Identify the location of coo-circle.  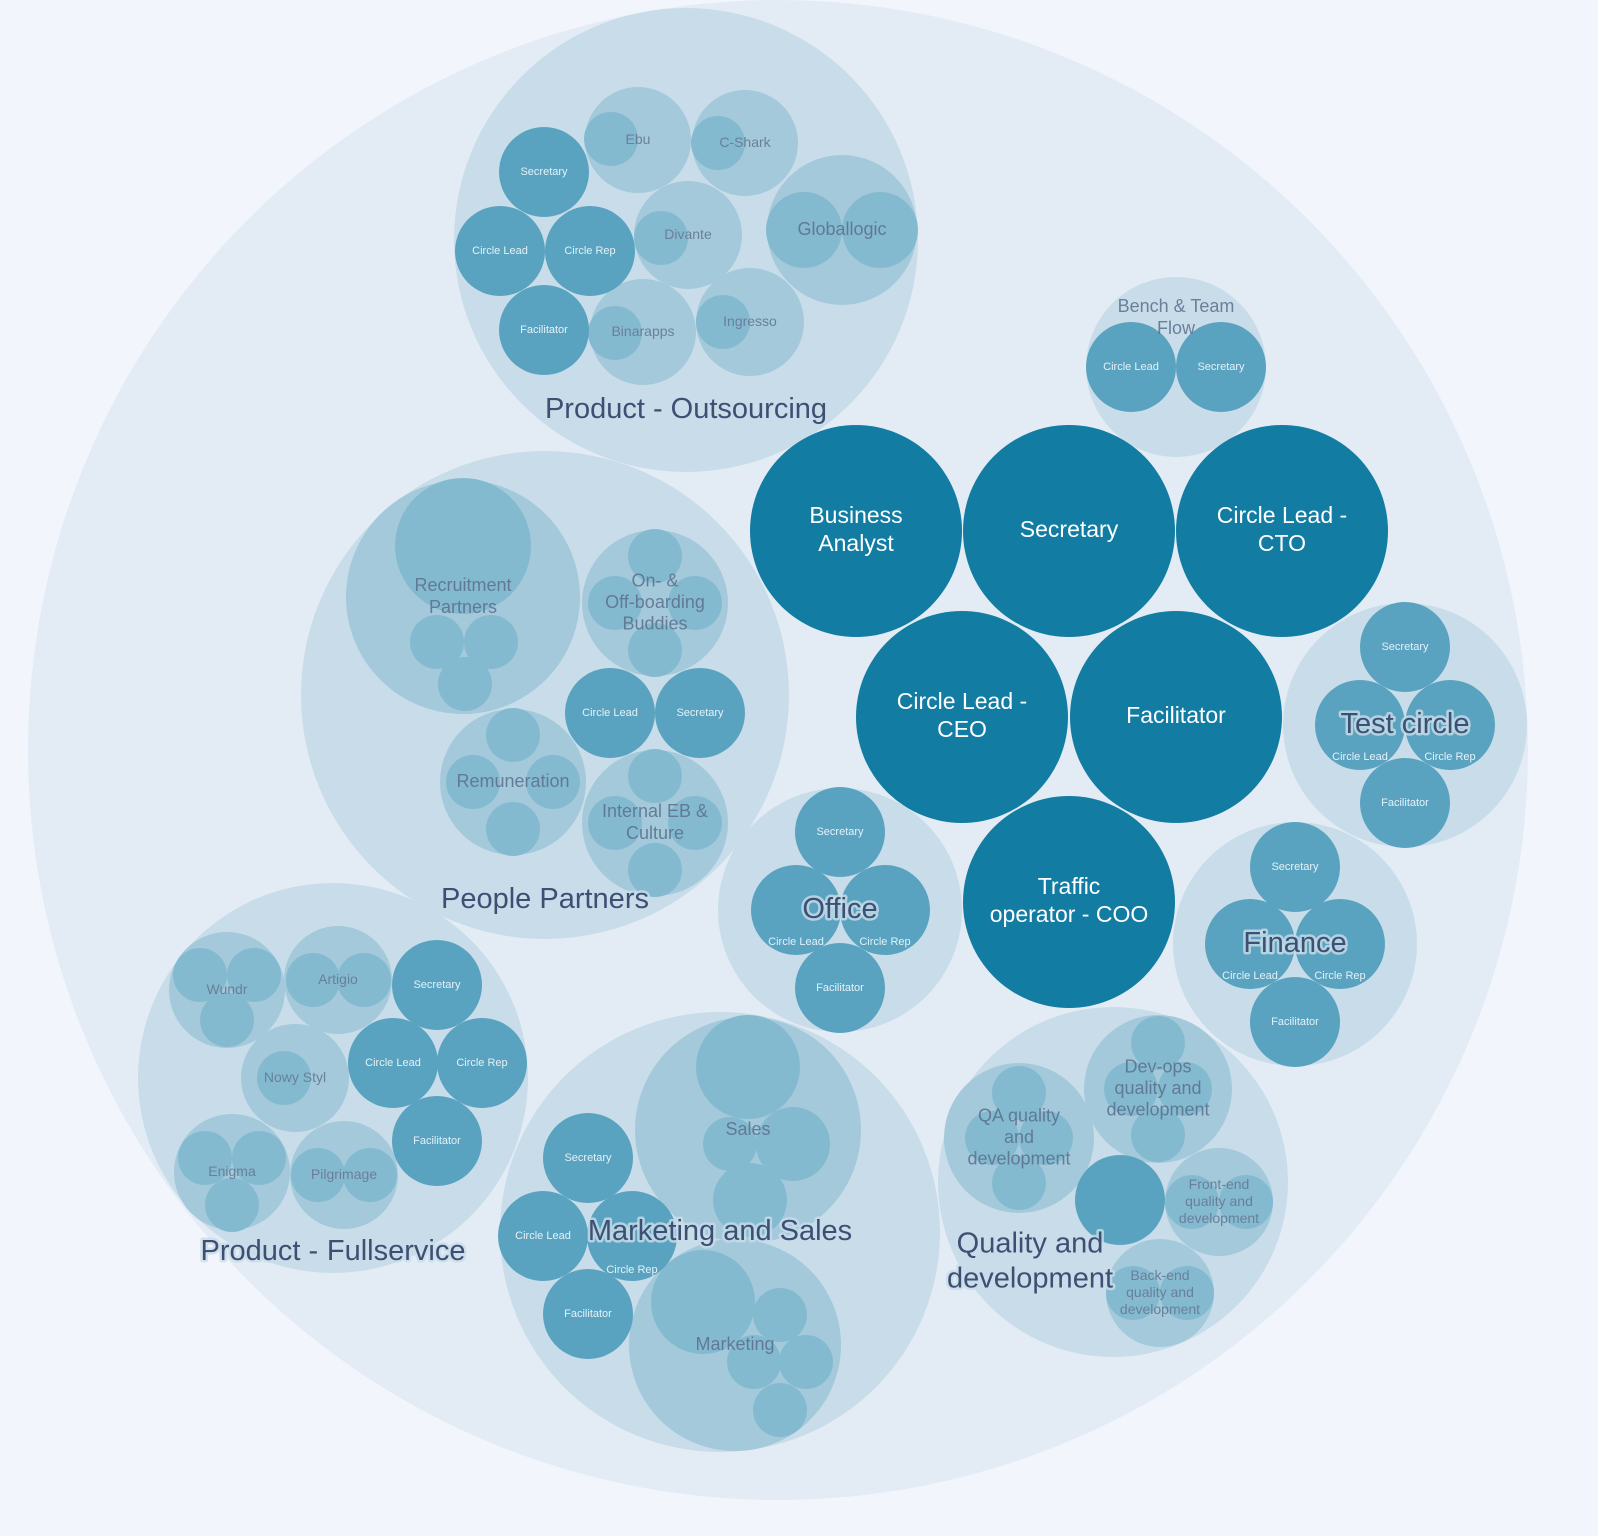
(1069, 902).